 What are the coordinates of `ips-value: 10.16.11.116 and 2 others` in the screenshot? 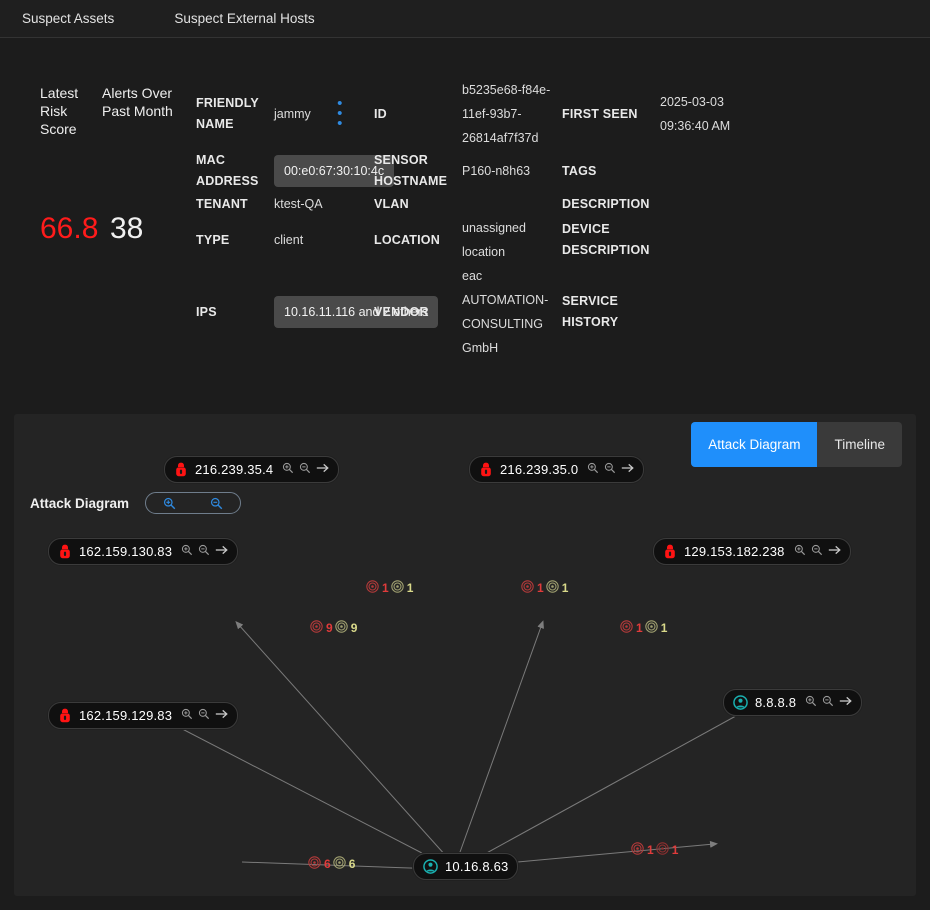 It's located at (356, 312).